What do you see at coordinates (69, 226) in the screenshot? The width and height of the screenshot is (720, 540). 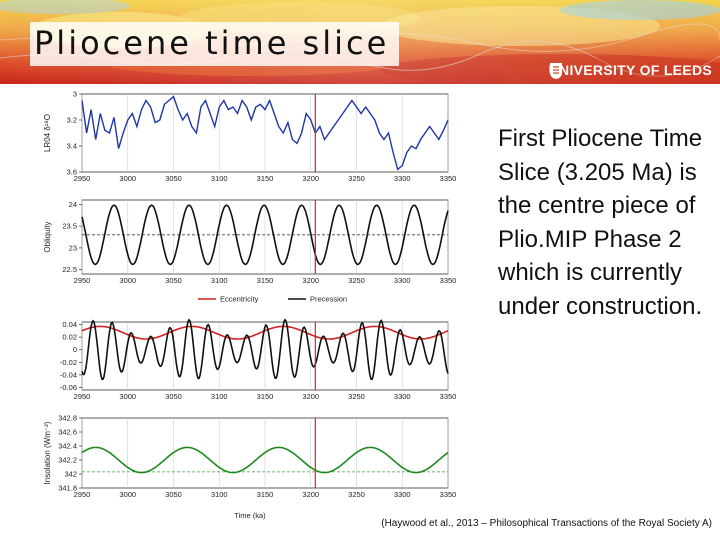 I see `y-tick-label: 23.5` at bounding box center [69, 226].